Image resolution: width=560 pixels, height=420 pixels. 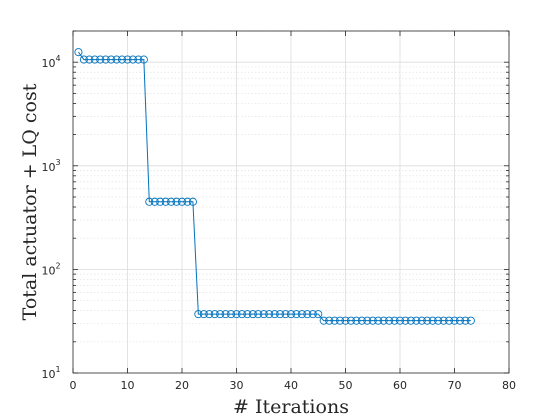 What do you see at coordinates (50, 166) in the screenshot?
I see `y-tick-label: 10³` at bounding box center [50, 166].